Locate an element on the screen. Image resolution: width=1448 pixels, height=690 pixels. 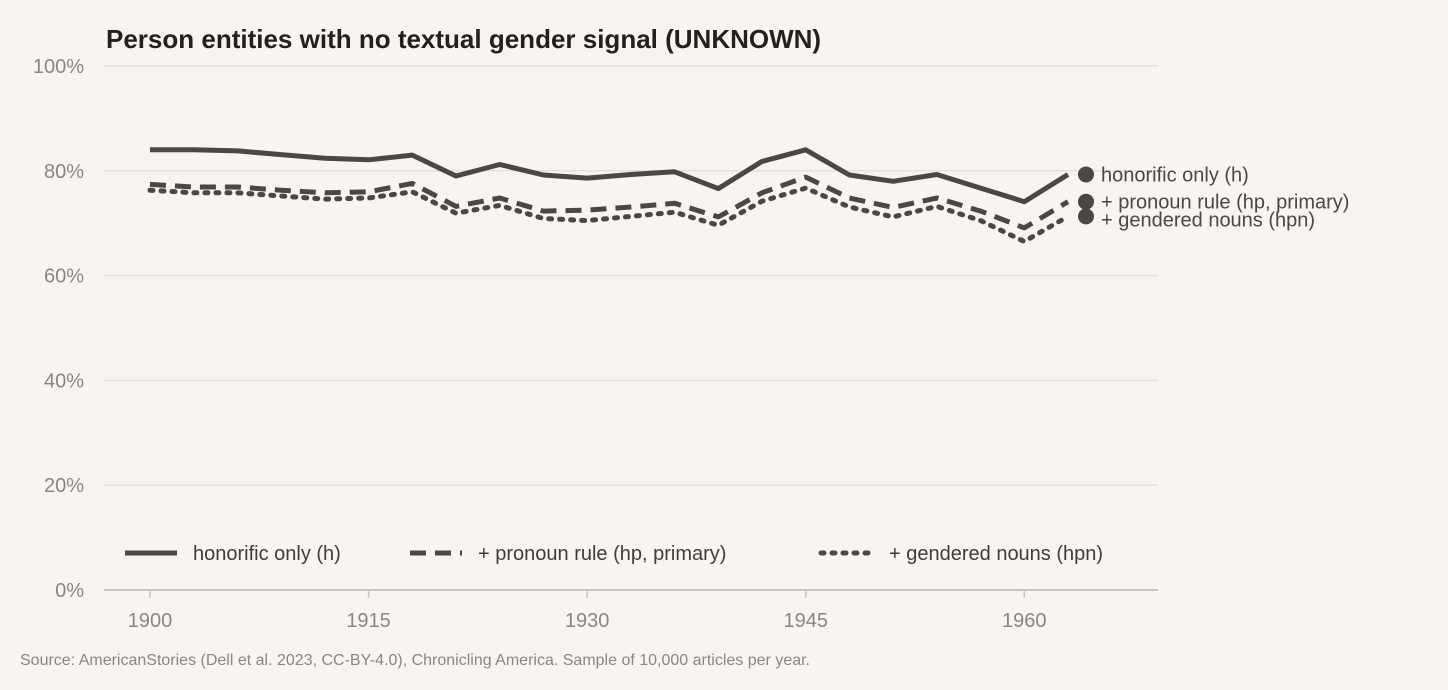
x-tick-label: 1915 is located at coordinates (368, 621).